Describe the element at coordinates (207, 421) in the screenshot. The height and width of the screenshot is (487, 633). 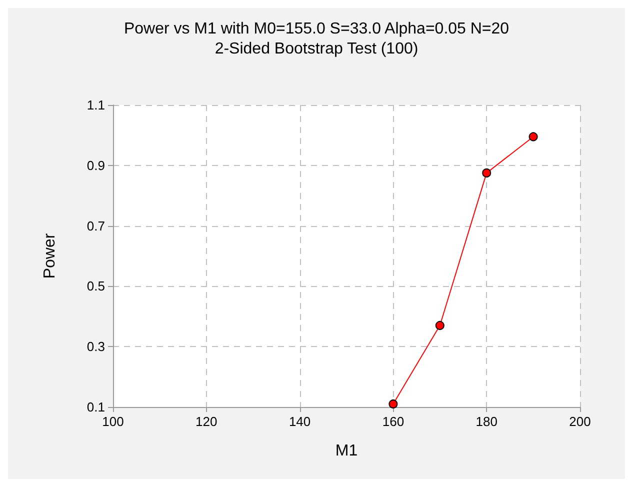
I see `x-tick-label: 120` at that location.